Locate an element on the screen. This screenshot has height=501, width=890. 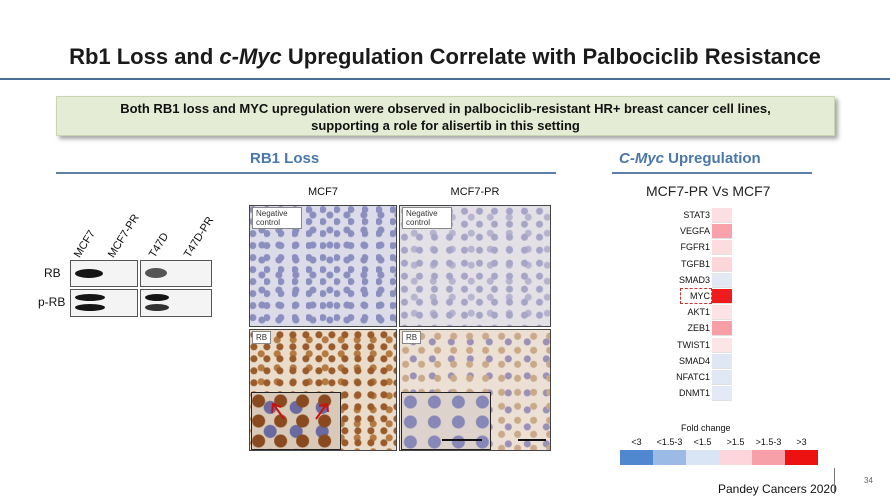
heatmap-gene-label: STAT3 is located at coordinates (696, 215).